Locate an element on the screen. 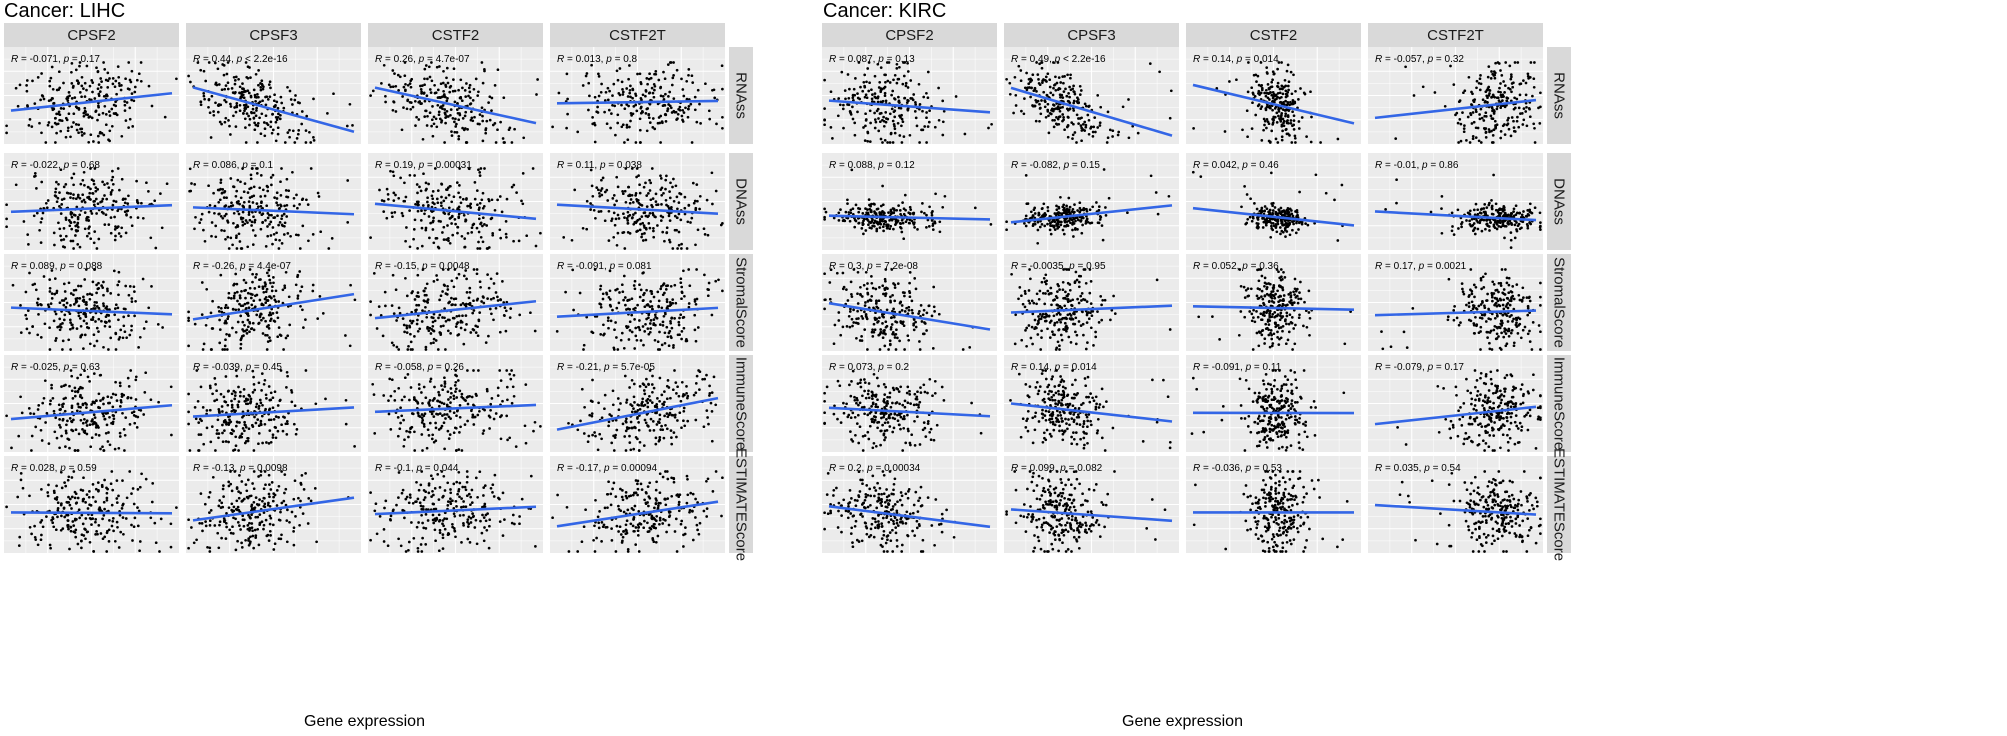 This screenshot has height=736, width=2007. stat-equals: = is located at coordinates (569, 367).